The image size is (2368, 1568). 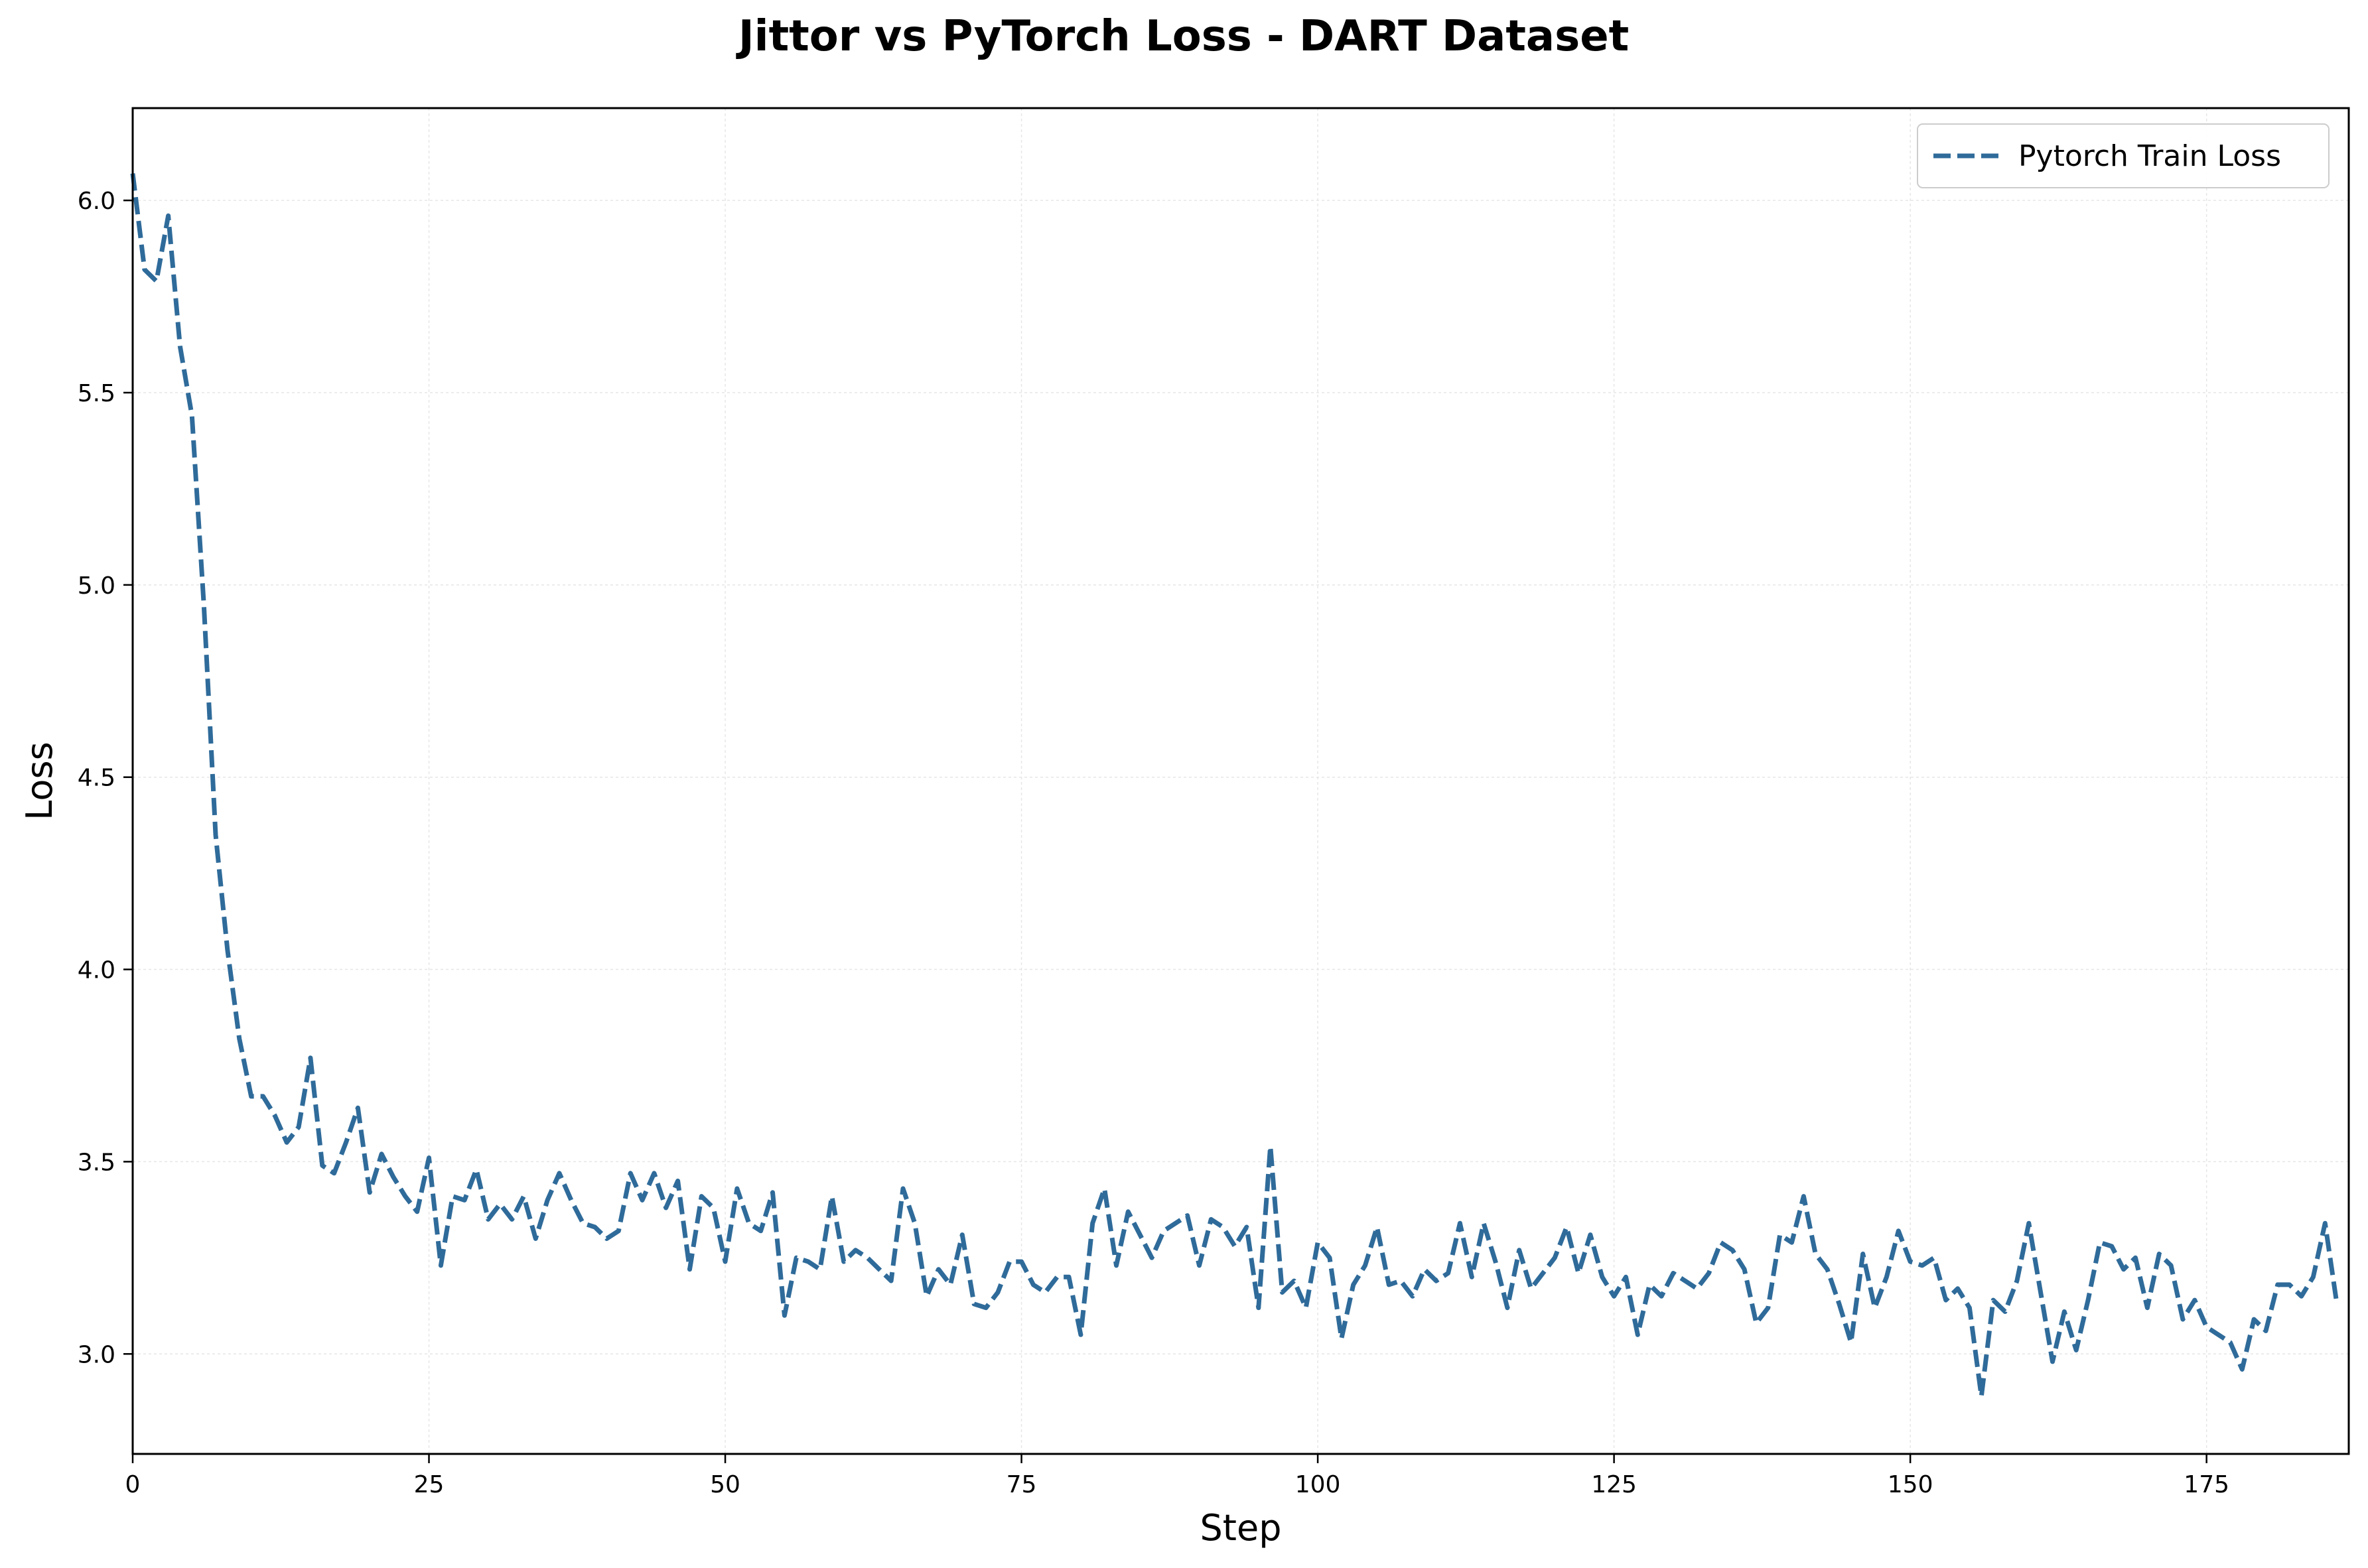 I want to click on y-axis-label: Loss, so click(x=39, y=781).